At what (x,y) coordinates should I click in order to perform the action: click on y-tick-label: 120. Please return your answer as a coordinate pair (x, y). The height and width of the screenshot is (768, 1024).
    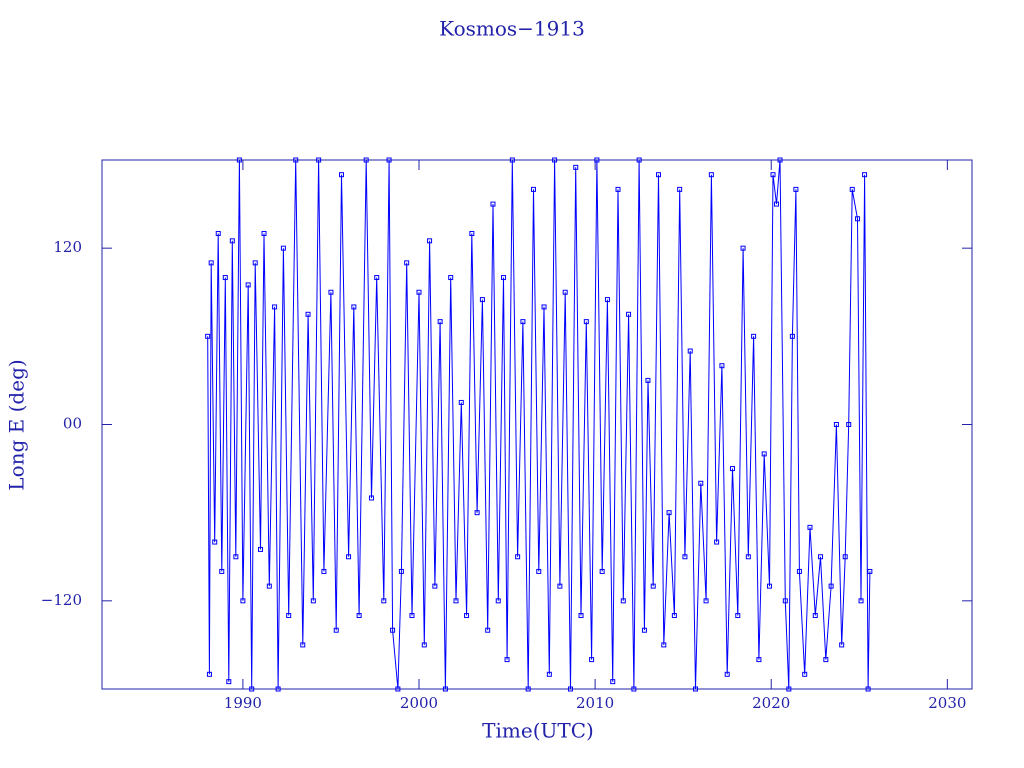
    Looking at the image, I should click on (67, 247).